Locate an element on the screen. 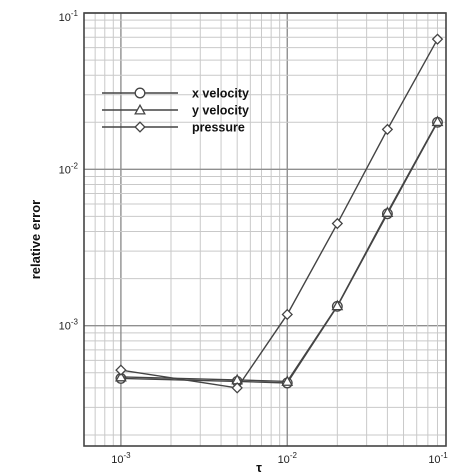  x-tick-label: 10⁻³ is located at coordinates (121, 458).